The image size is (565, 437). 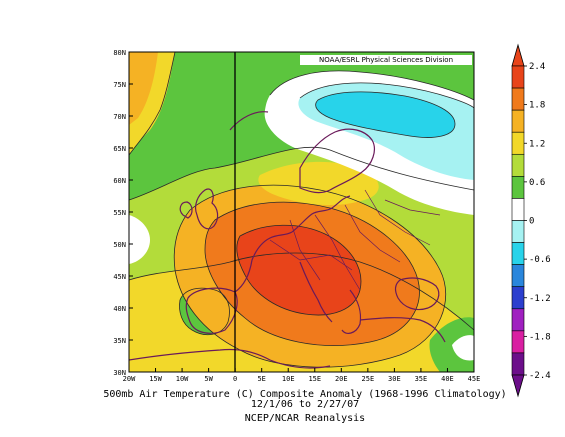 What do you see at coordinates (119, 245) in the screenshot?
I see `lat-tick-label: 50N` at bounding box center [119, 245].